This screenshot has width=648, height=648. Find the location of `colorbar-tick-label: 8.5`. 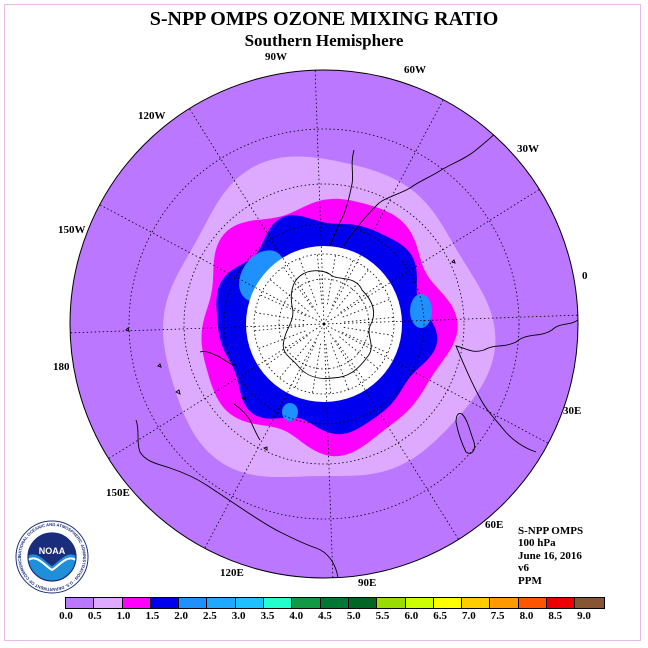

colorbar-tick-label: 8.5 is located at coordinates (555, 616).